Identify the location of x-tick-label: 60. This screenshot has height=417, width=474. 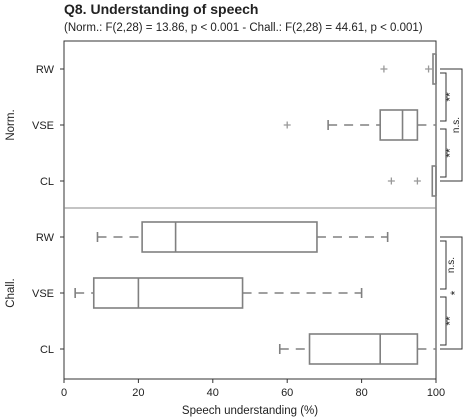
(287, 393).